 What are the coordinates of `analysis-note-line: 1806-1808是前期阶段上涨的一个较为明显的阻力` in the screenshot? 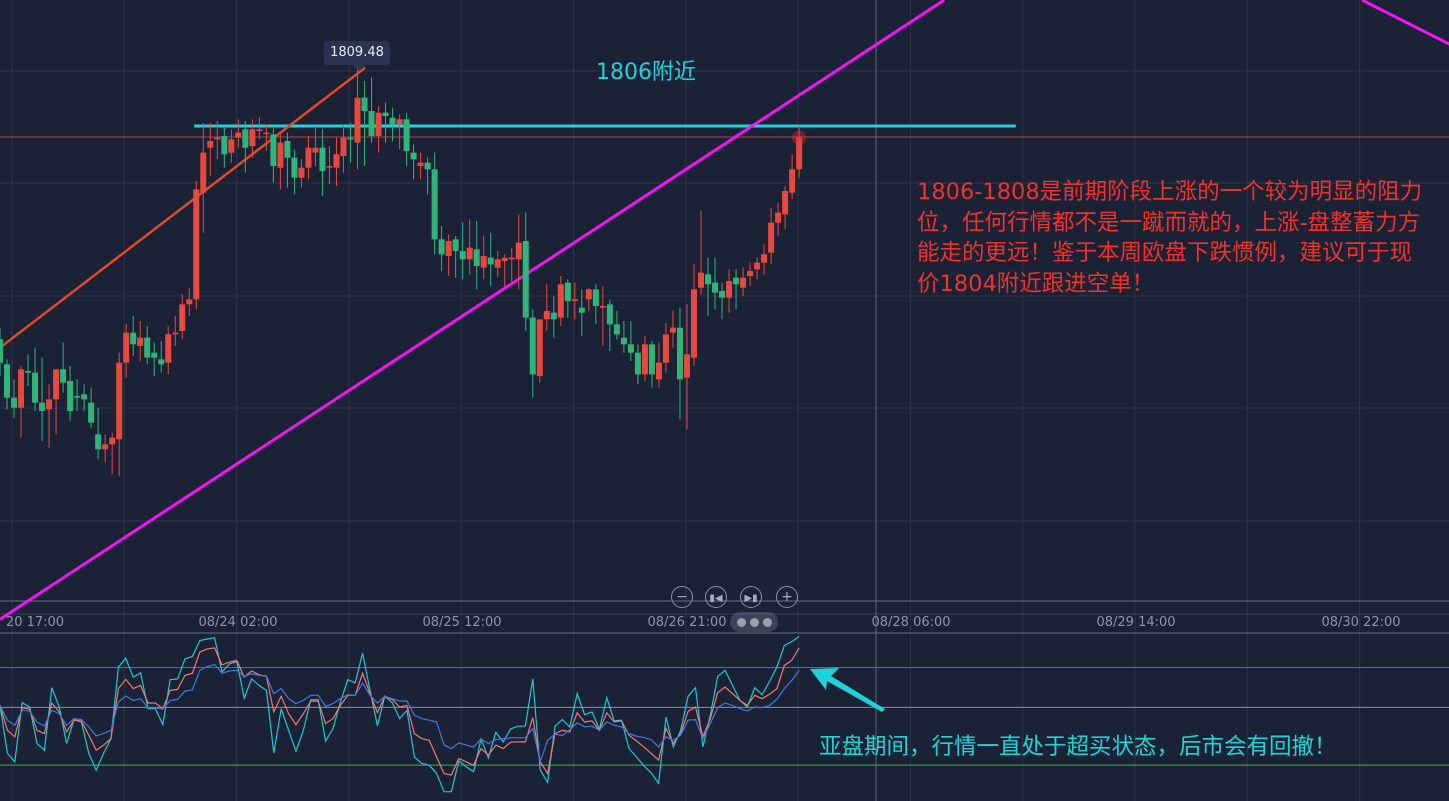 It's located at (1170, 192).